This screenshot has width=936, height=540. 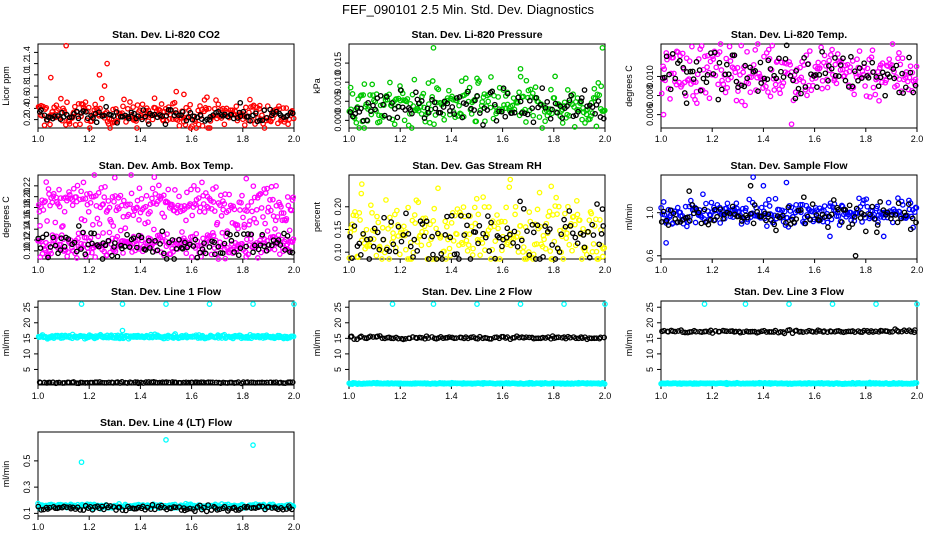 What do you see at coordinates (338, 369) in the screenshot?
I see `y-tick-label: 5` at bounding box center [338, 369].